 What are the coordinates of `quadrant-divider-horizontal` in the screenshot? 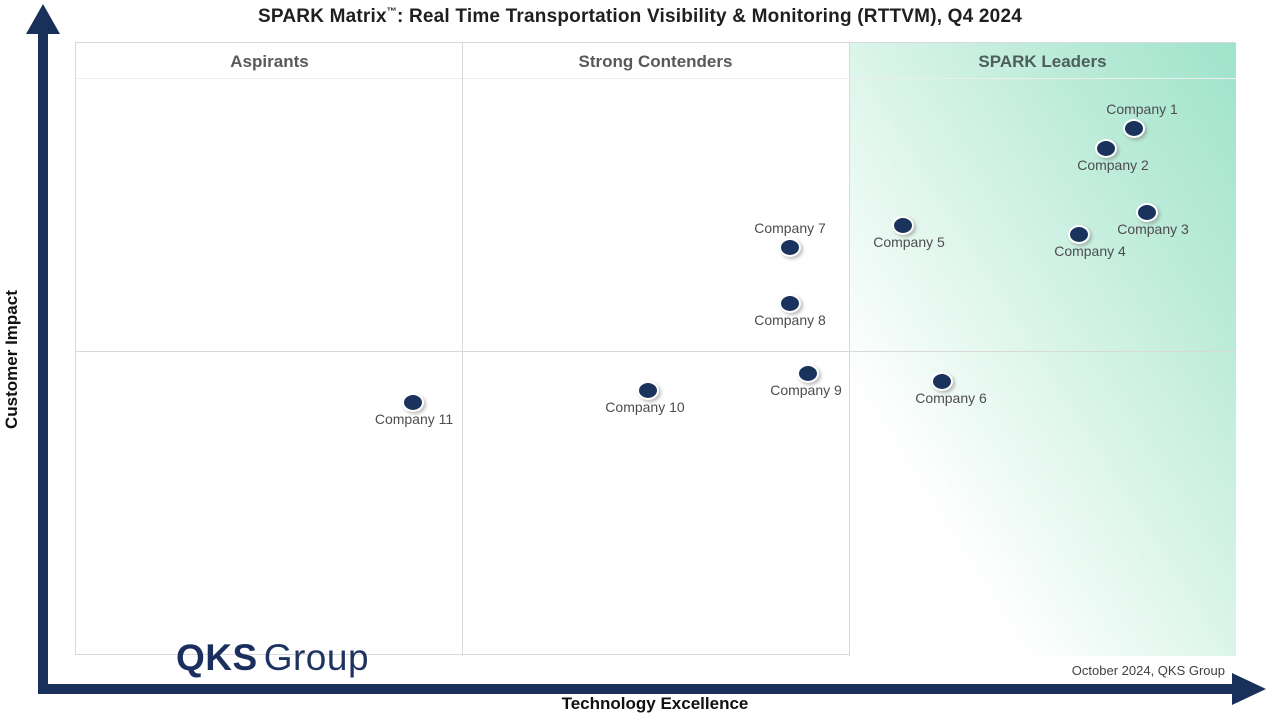 It's located at (656, 351).